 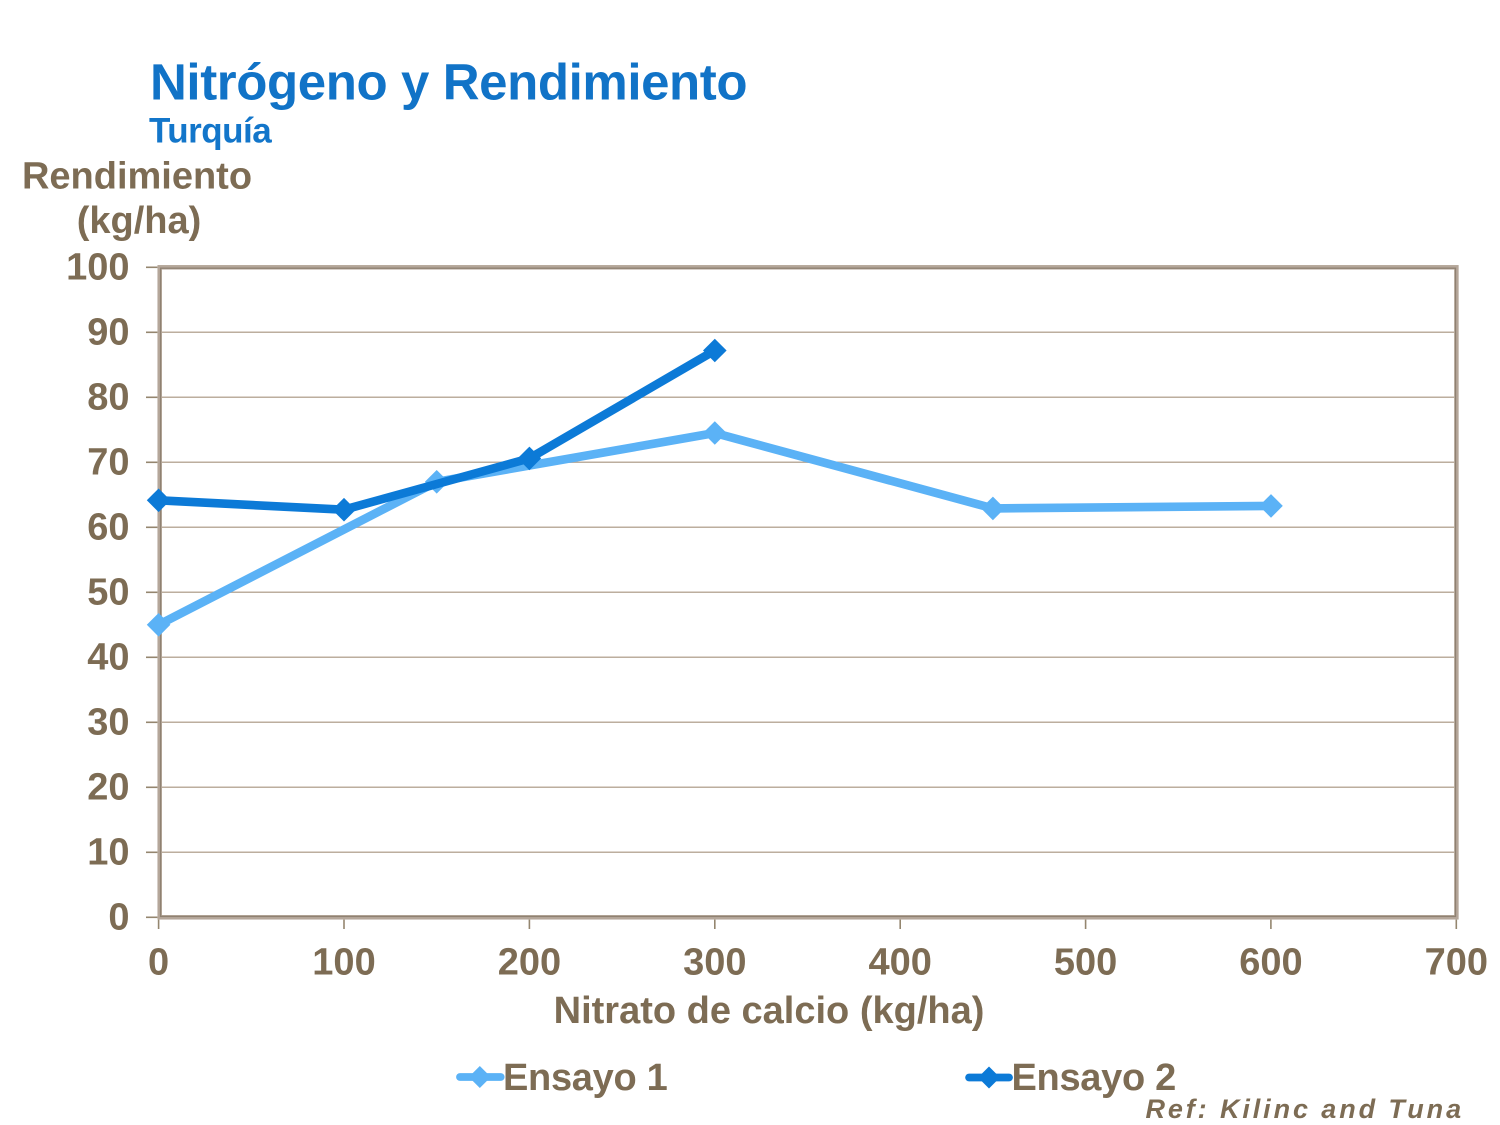 What do you see at coordinates (1456, 963) in the screenshot?
I see `svg-text: 700` at bounding box center [1456, 963].